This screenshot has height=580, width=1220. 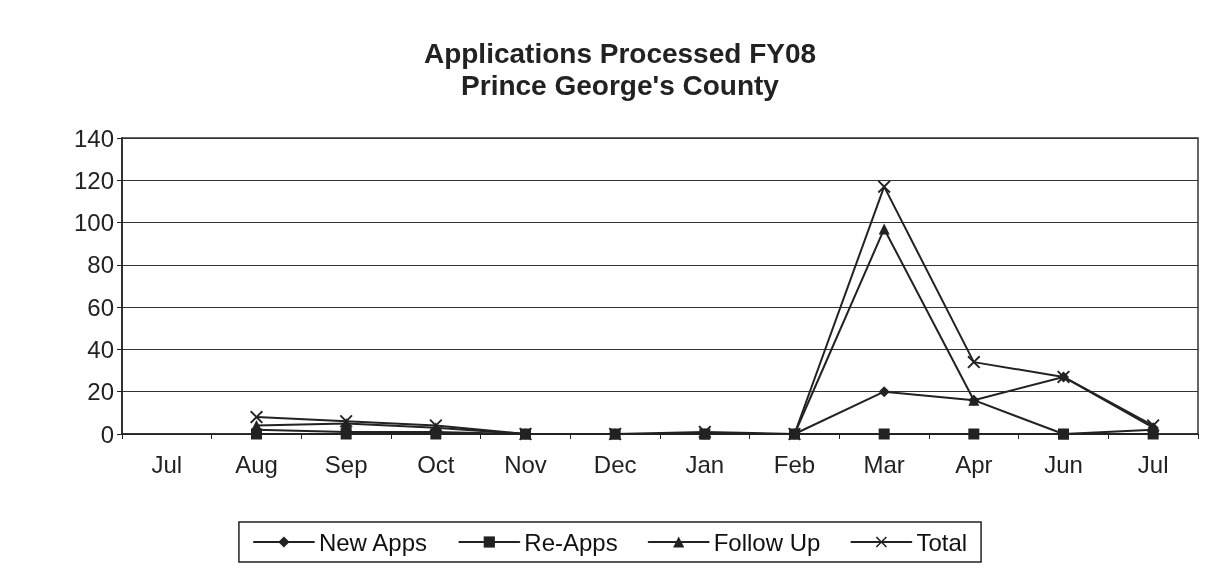 I want to click on x-tick-label: Jun, so click(x=1063, y=464).